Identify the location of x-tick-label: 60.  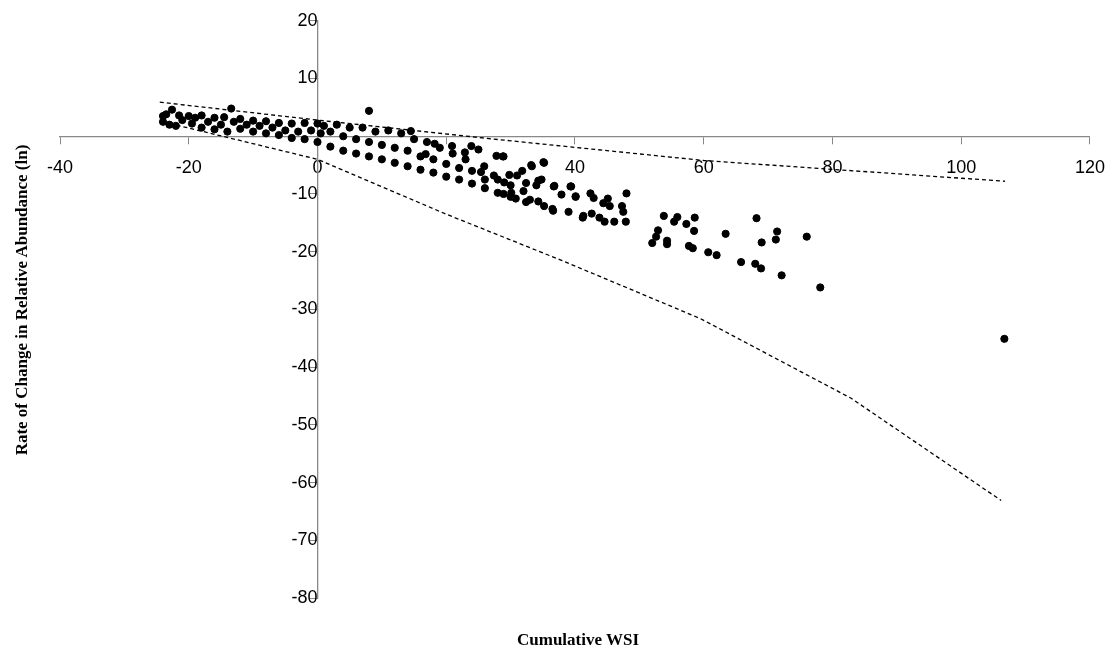
(703, 167).